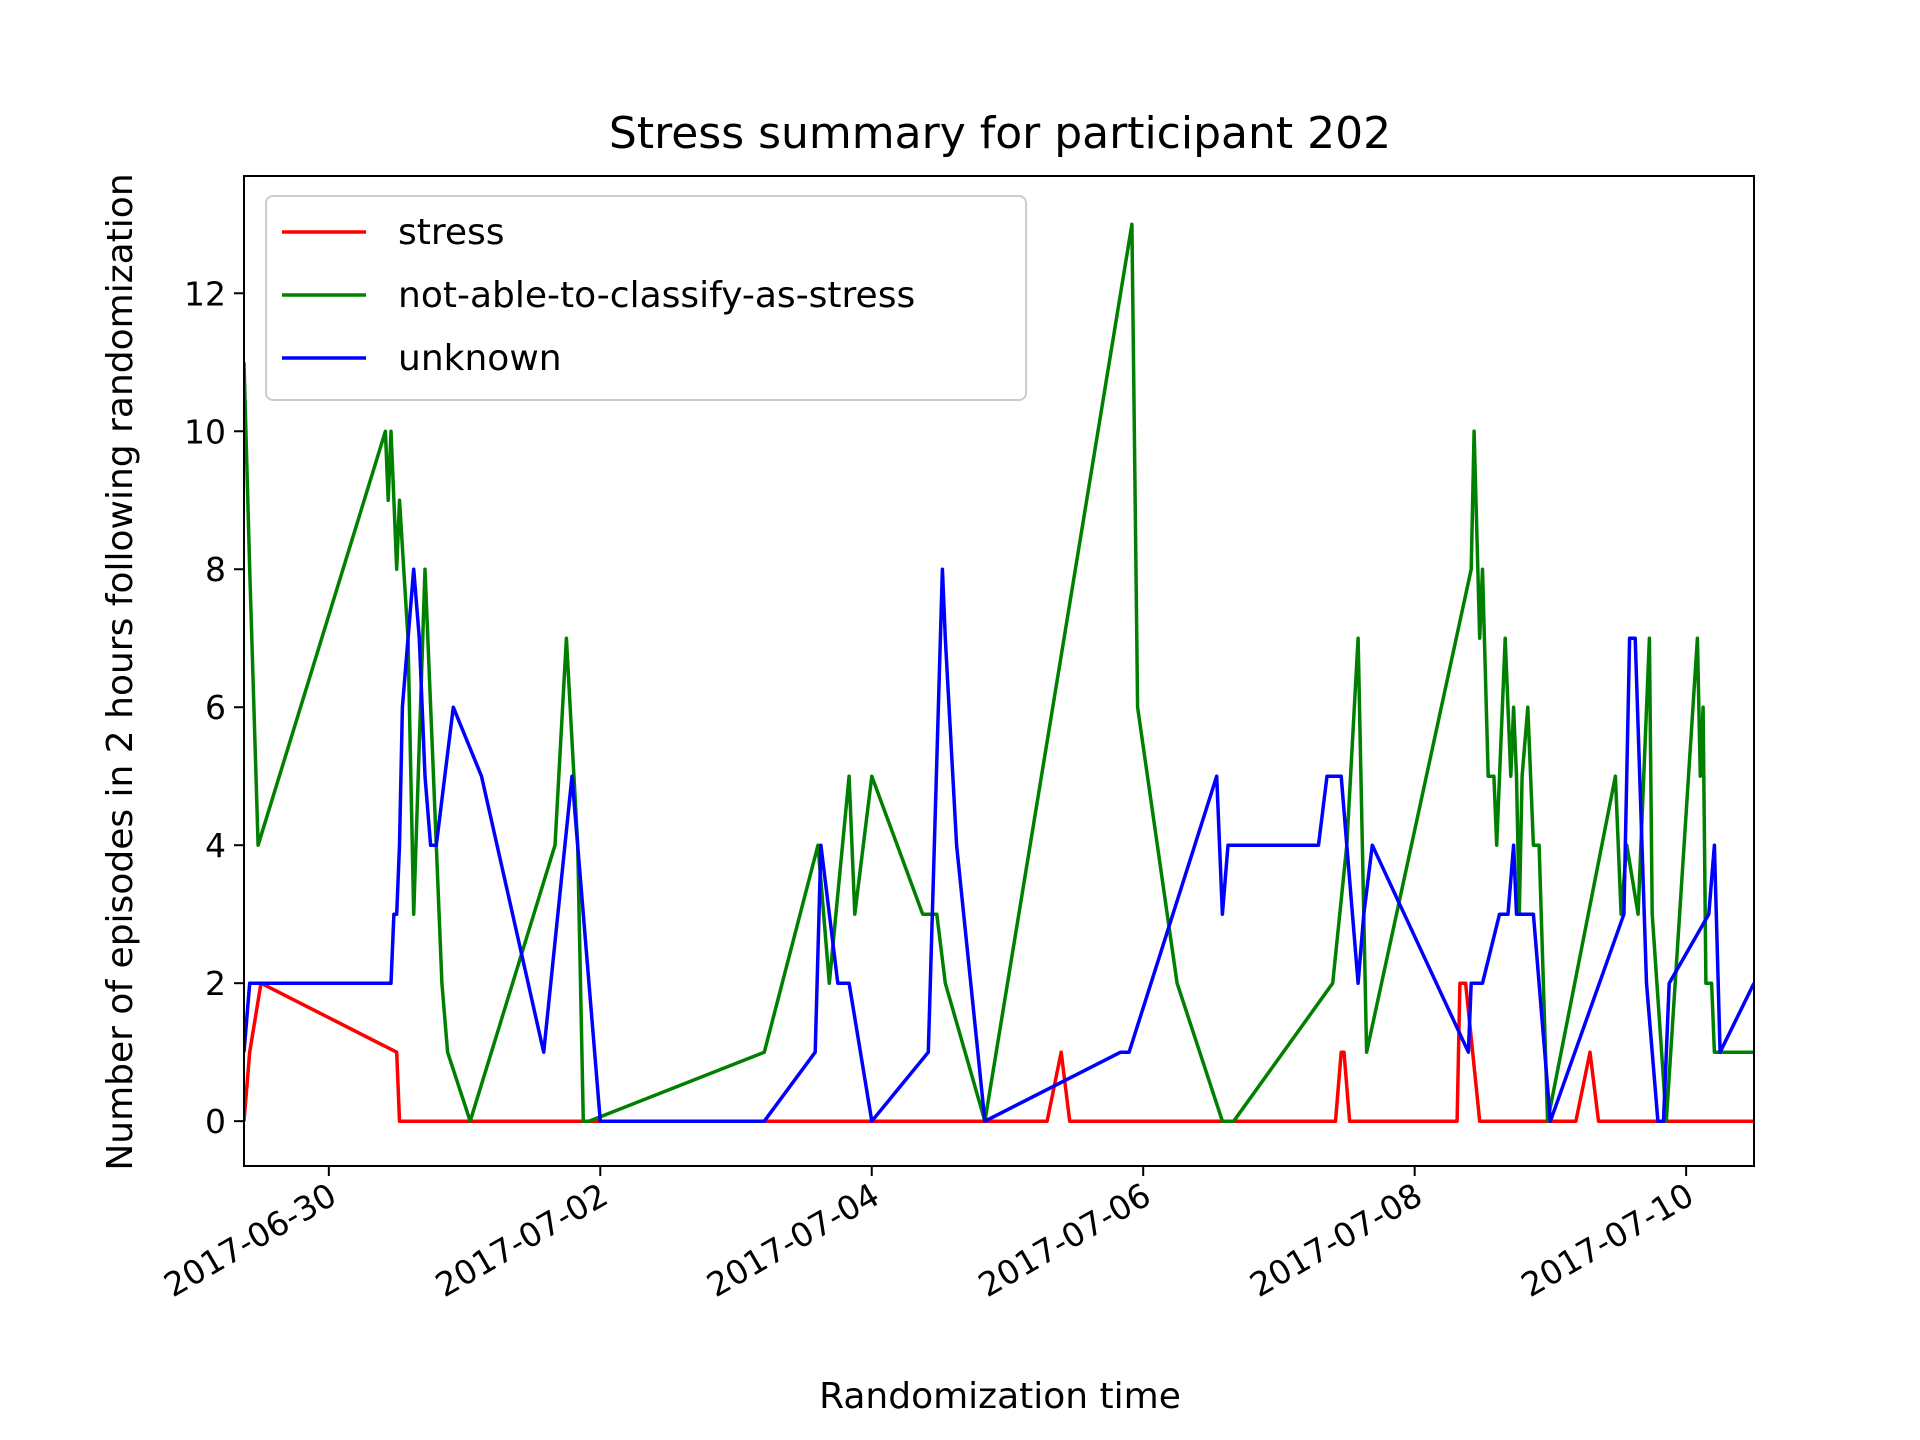 The height and width of the screenshot is (1440, 1920). I want to click on chart-title: Stress summary for participant 202, so click(1000, 133).